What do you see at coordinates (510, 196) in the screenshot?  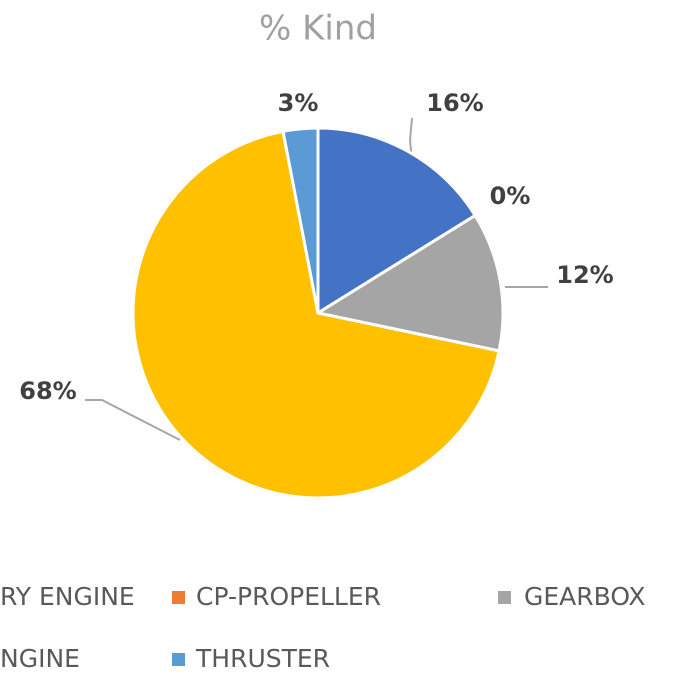 I see `data-label: 0%` at bounding box center [510, 196].